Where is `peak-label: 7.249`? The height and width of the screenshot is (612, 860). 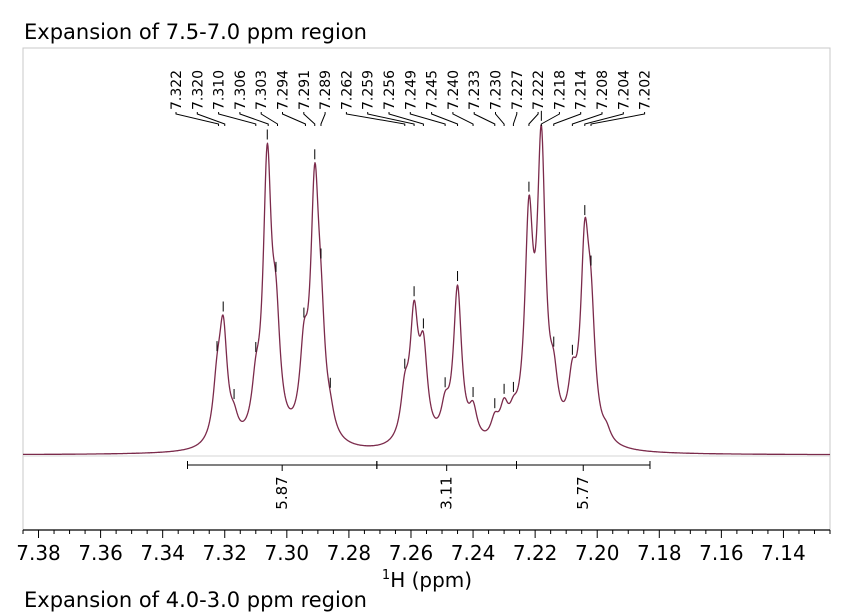 peak-label: 7.249 is located at coordinates (411, 90).